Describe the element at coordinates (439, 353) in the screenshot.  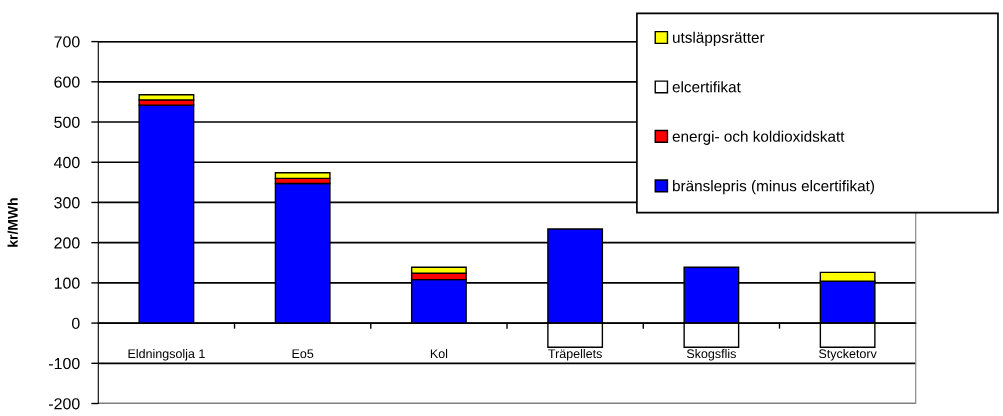
I see `x-tick-label: Kol` at that location.